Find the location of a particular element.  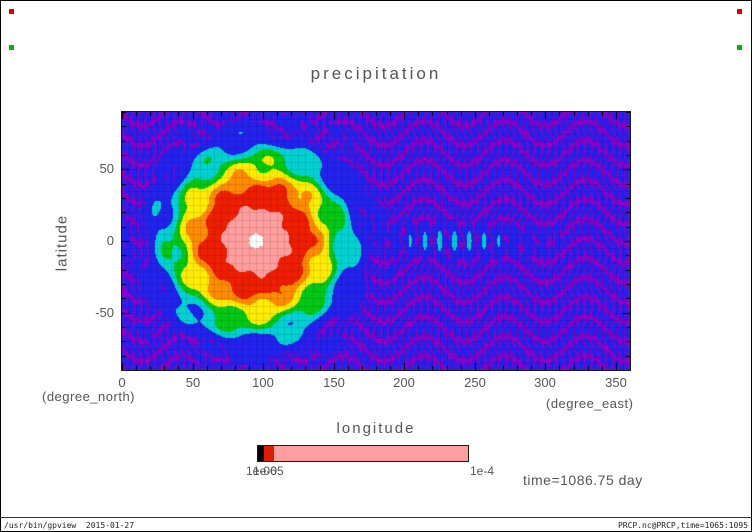

x-tick-label: 100 is located at coordinates (263, 382).